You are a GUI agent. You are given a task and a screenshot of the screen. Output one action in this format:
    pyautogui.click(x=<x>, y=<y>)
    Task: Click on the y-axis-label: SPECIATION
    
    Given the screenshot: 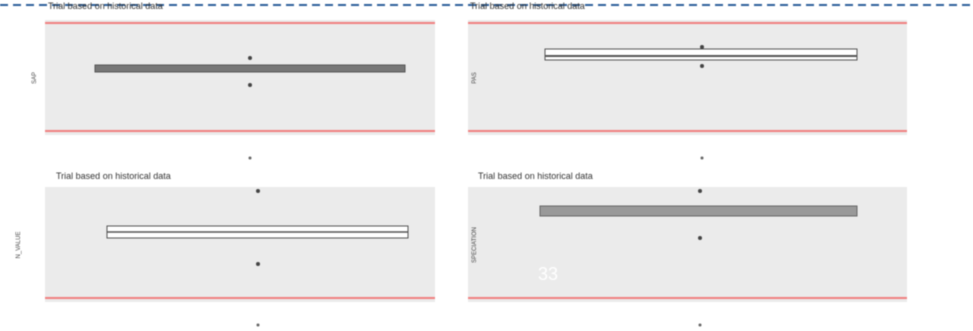 What is the action you would take?
    pyautogui.click(x=475, y=245)
    